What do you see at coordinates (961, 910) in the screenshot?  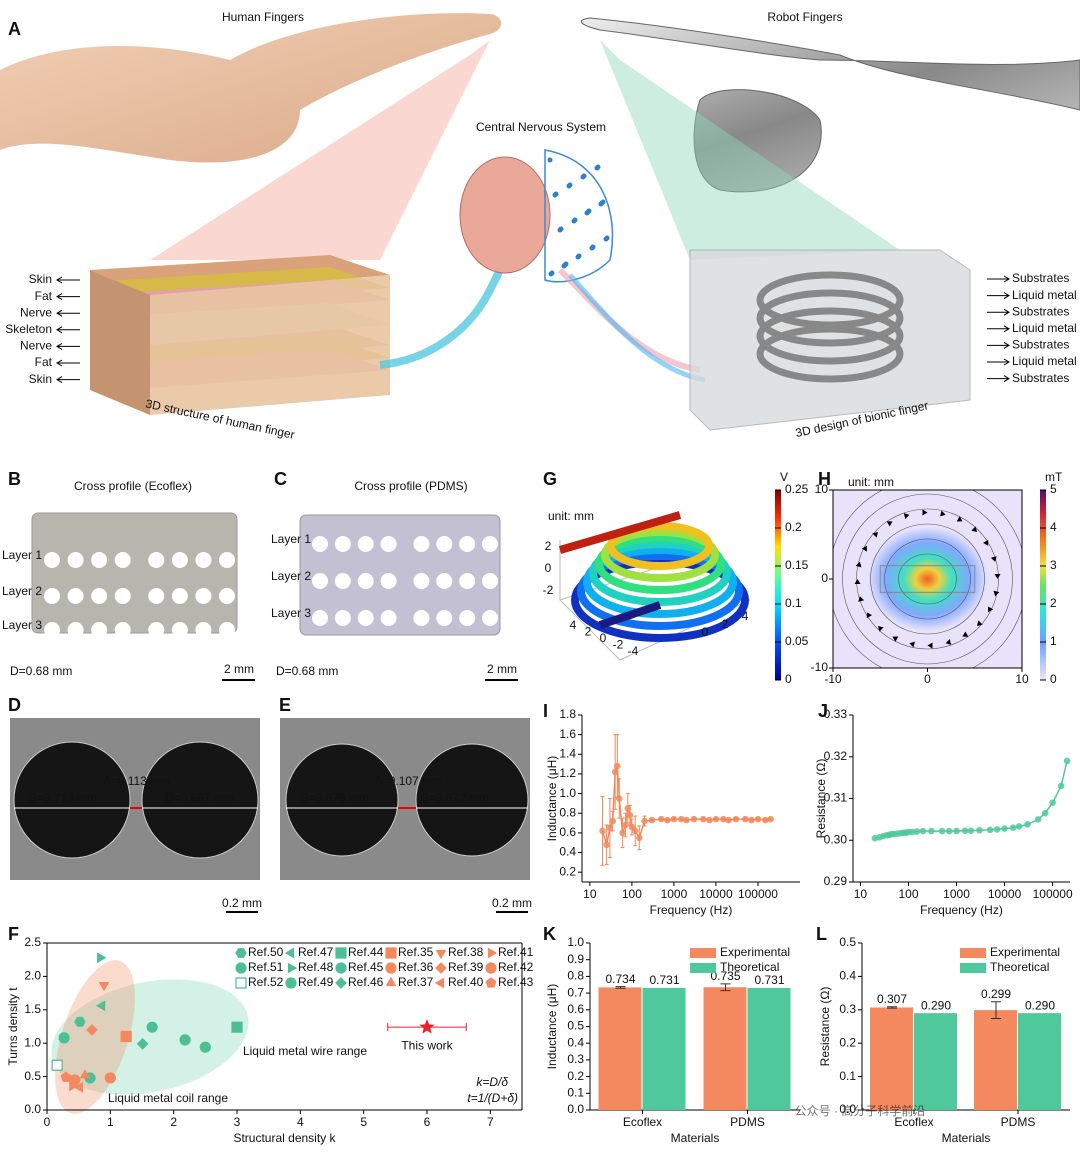 I see `x-axis-label: Frequency (Hz)` at bounding box center [961, 910].